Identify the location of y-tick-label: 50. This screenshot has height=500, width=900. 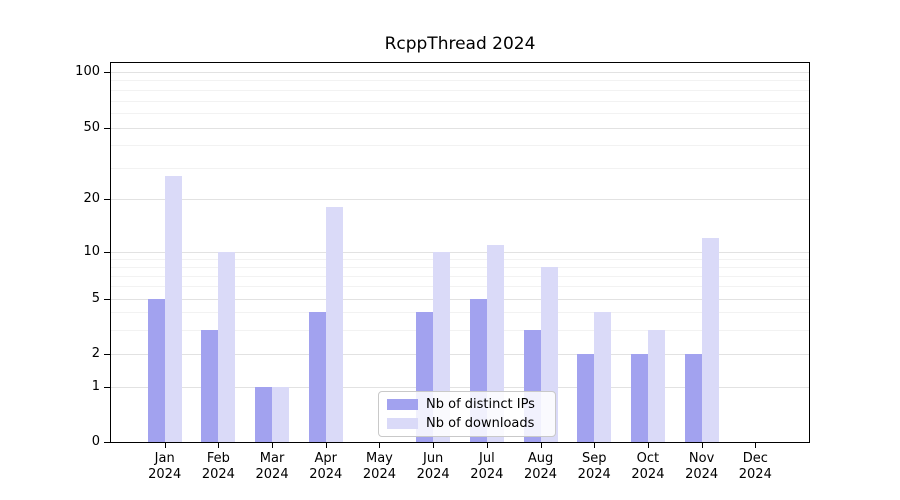
(91, 127).